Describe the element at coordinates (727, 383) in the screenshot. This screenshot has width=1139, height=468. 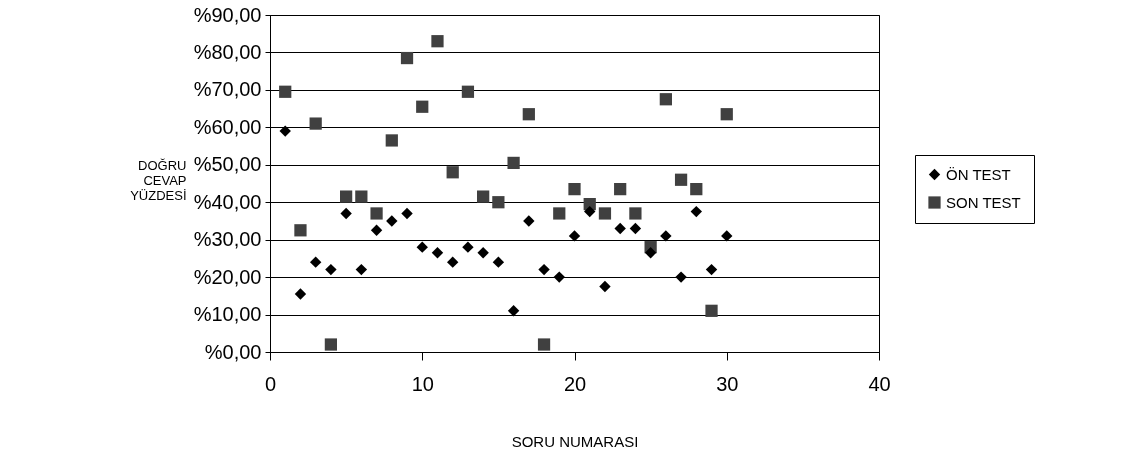
I see `x-tick-label: 30` at that location.